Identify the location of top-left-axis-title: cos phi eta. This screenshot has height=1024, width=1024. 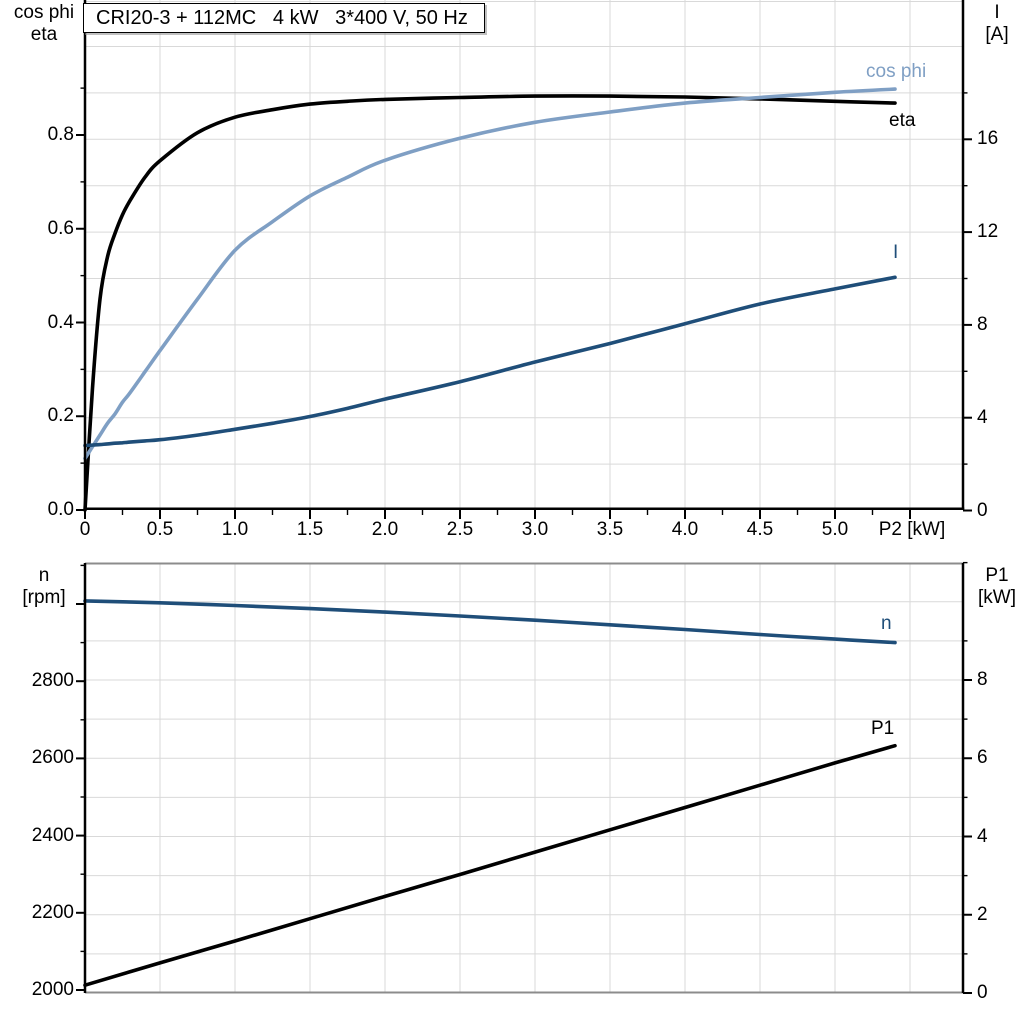
(44, 24).